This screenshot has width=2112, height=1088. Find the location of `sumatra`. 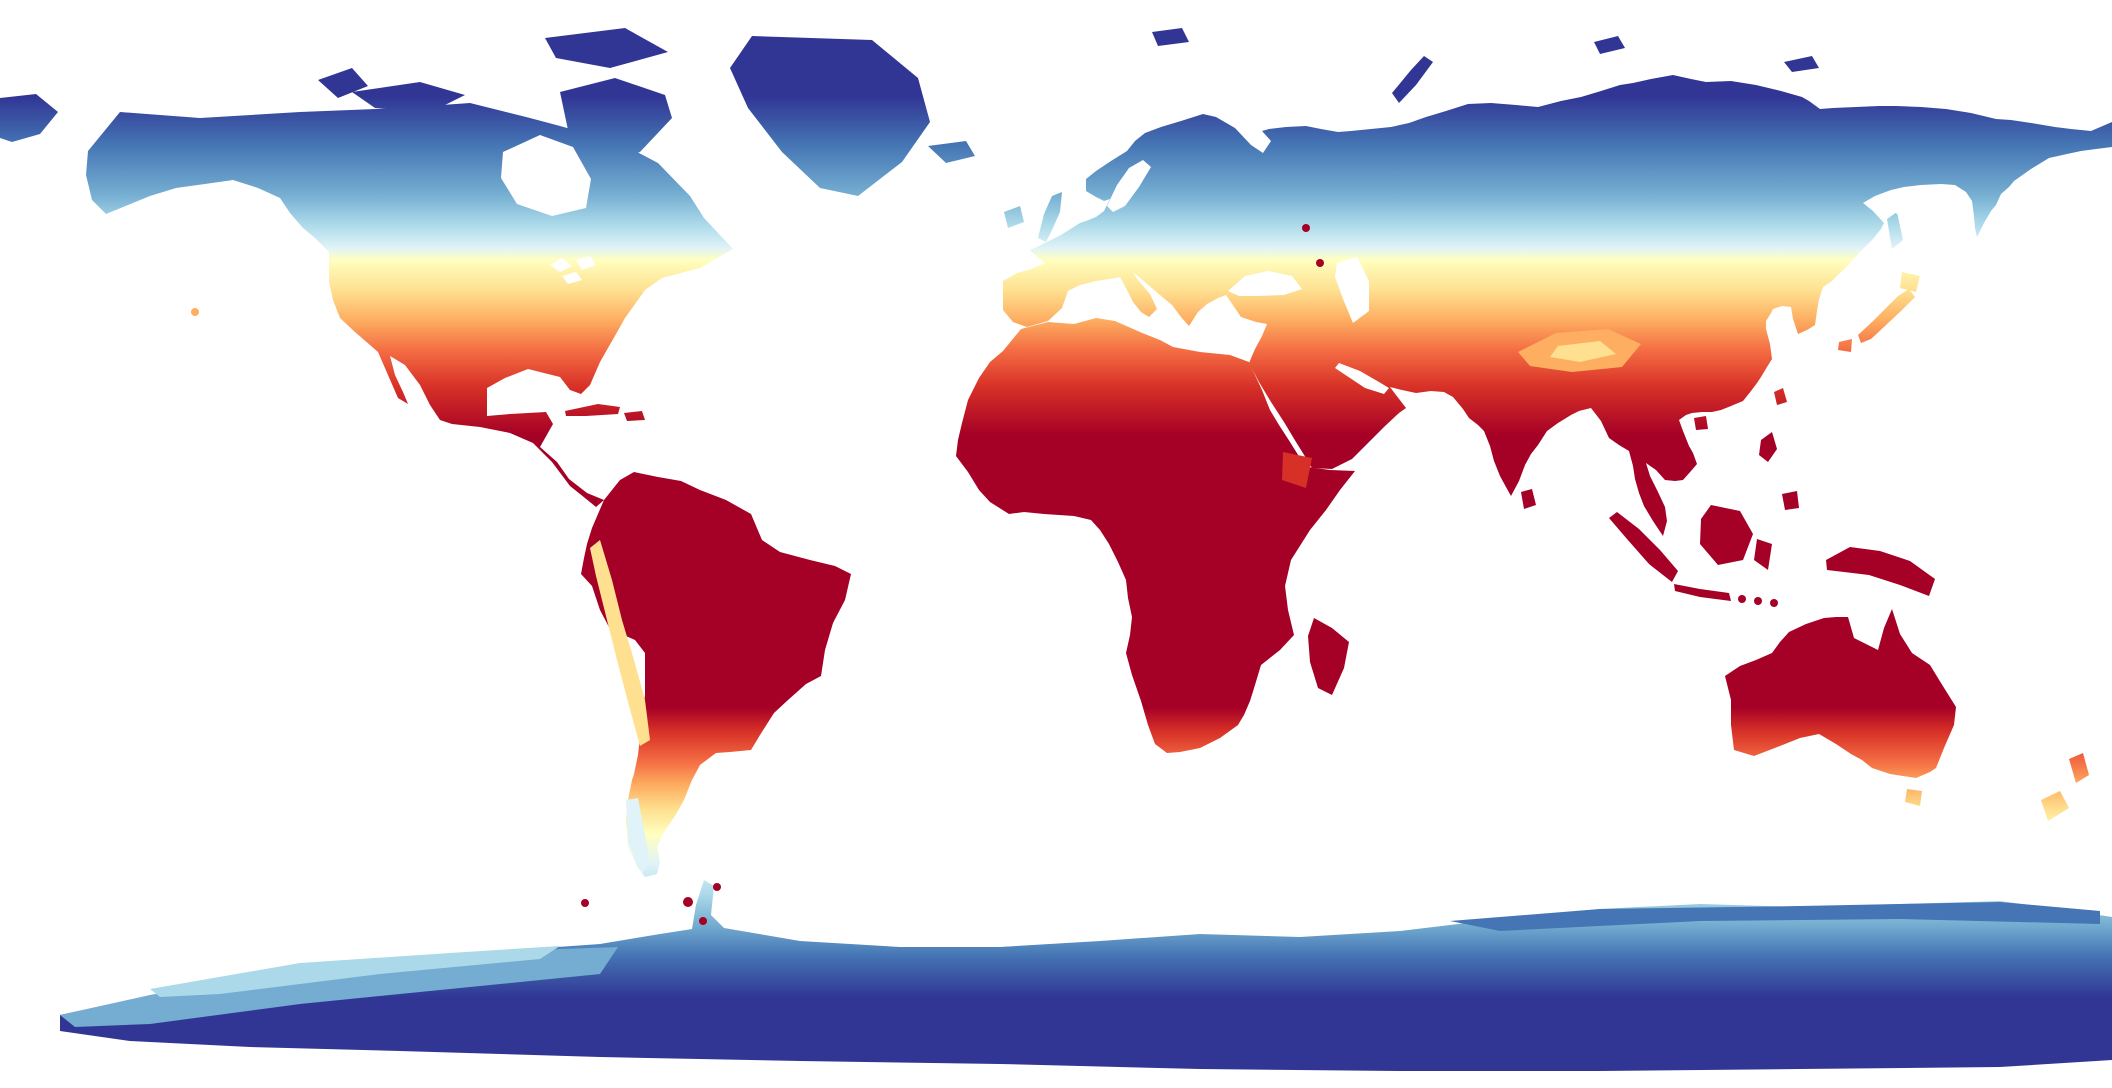

sumatra is located at coordinates (1643, 547).